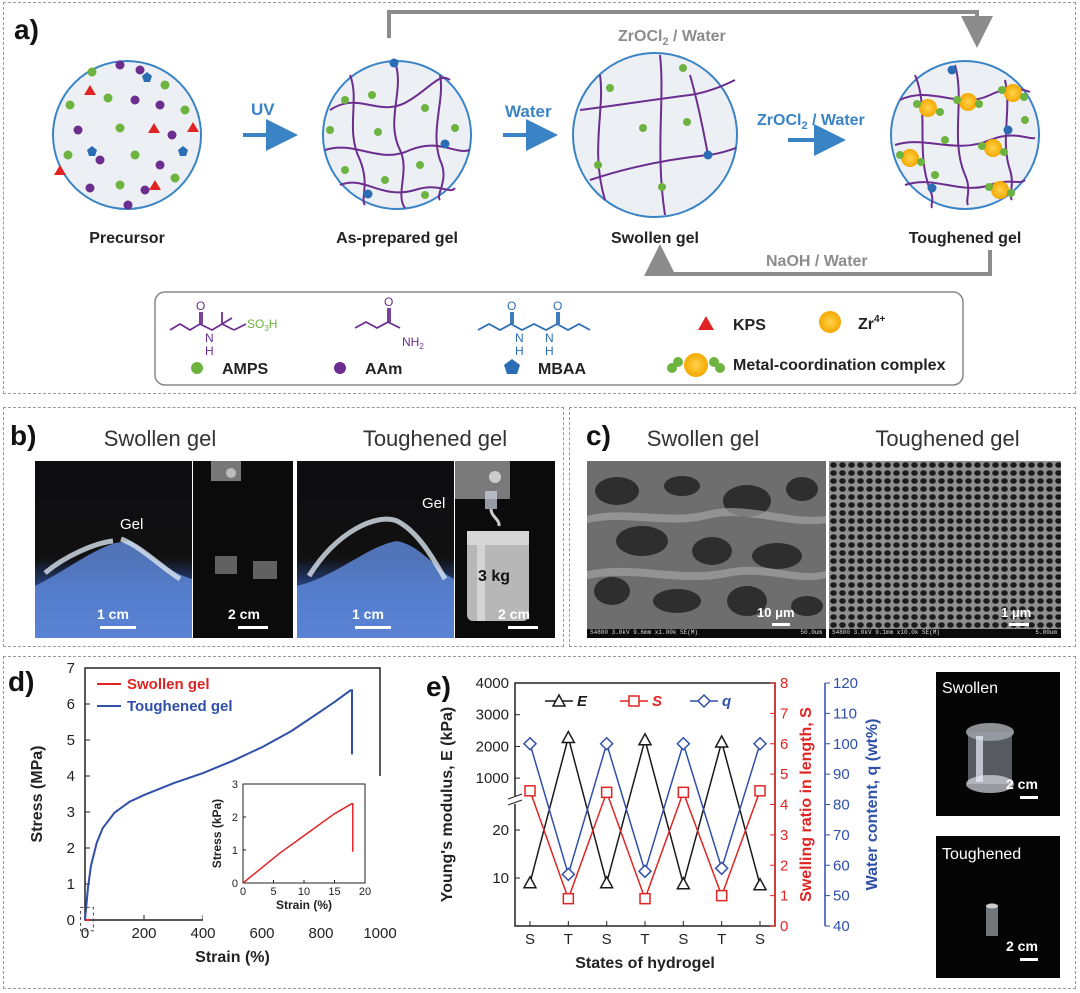 The height and width of the screenshot is (993, 1080). What do you see at coordinates (519, 338) in the screenshot?
I see `svg-text: N` at bounding box center [519, 338].